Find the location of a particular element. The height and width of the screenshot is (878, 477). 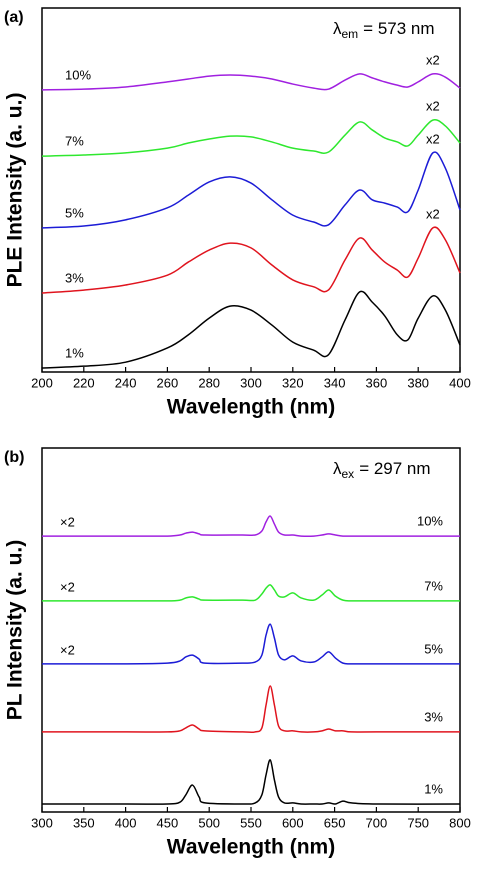

x-tick-label: 380 is located at coordinates (418, 382).